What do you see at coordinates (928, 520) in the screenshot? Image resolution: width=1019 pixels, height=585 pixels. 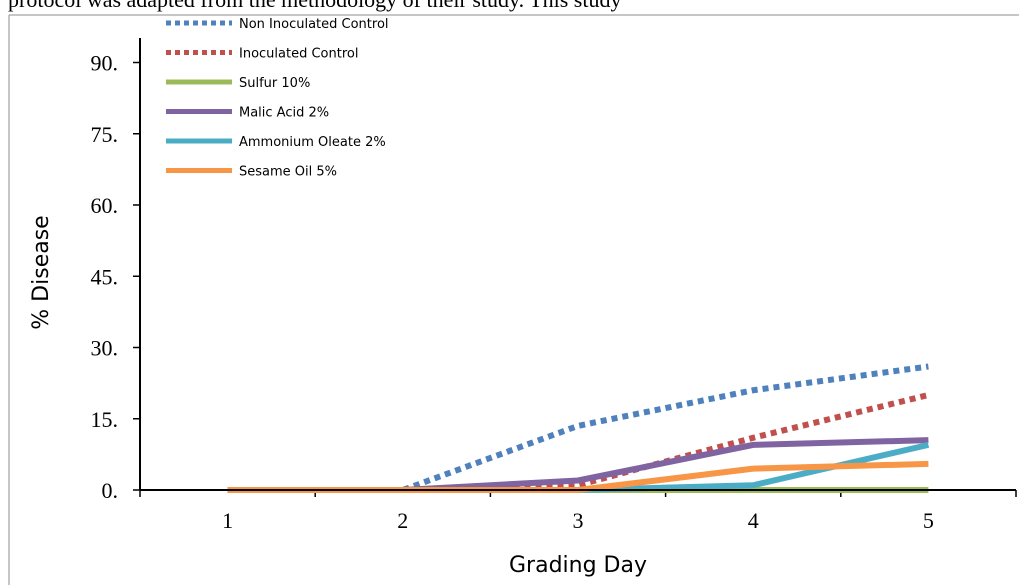 I see `x-tick-label: 5` at bounding box center [928, 520].